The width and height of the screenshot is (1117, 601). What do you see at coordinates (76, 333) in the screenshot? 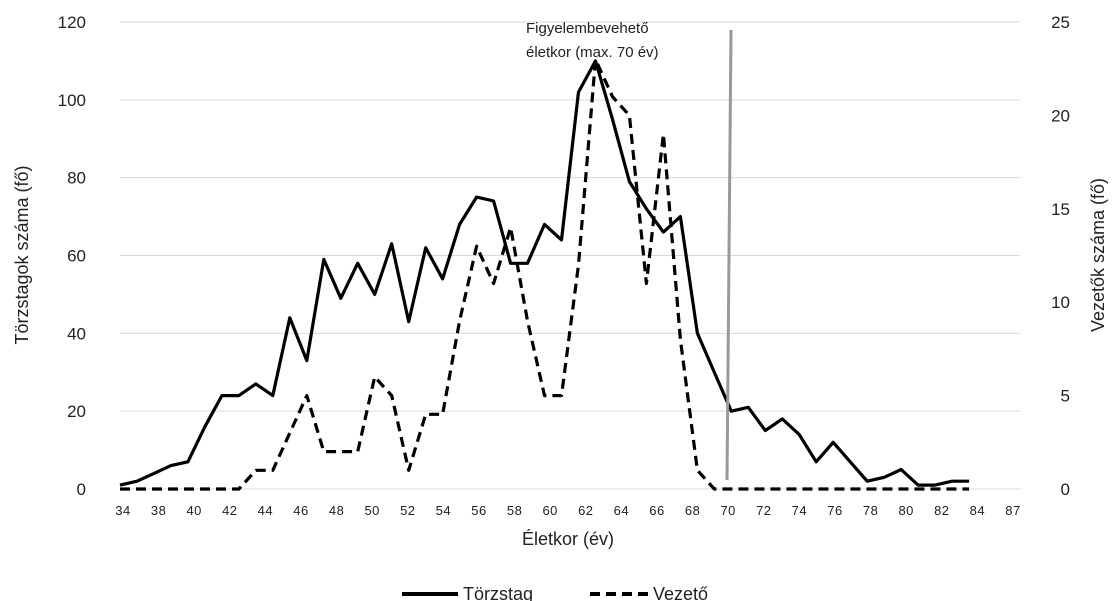
I see `left-tick-label: 40` at bounding box center [76, 333].